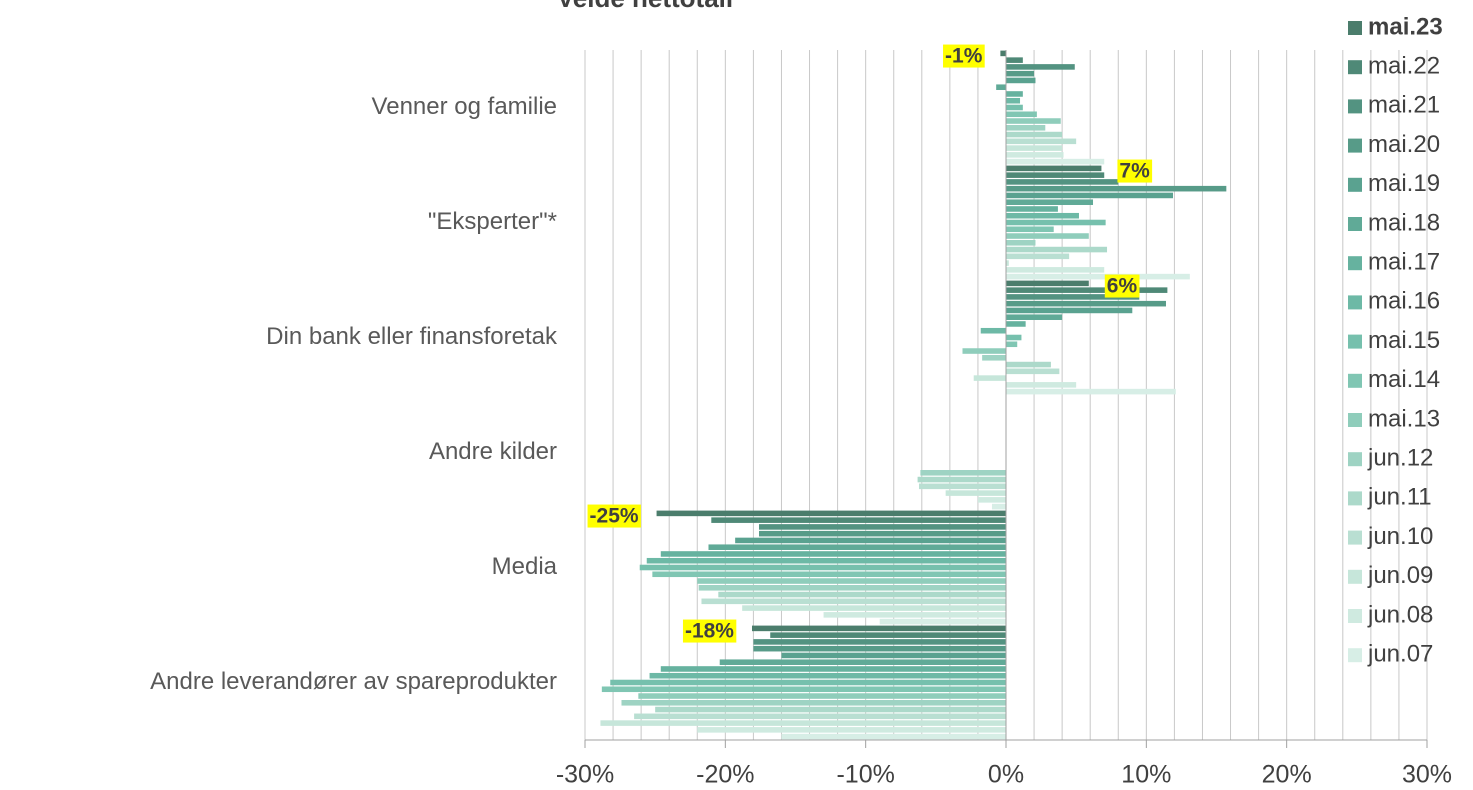 This screenshot has width=1473, height=790. Describe the element at coordinates (1146, 775) in the screenshot. I see `x-tick-label: 10%` at that location.